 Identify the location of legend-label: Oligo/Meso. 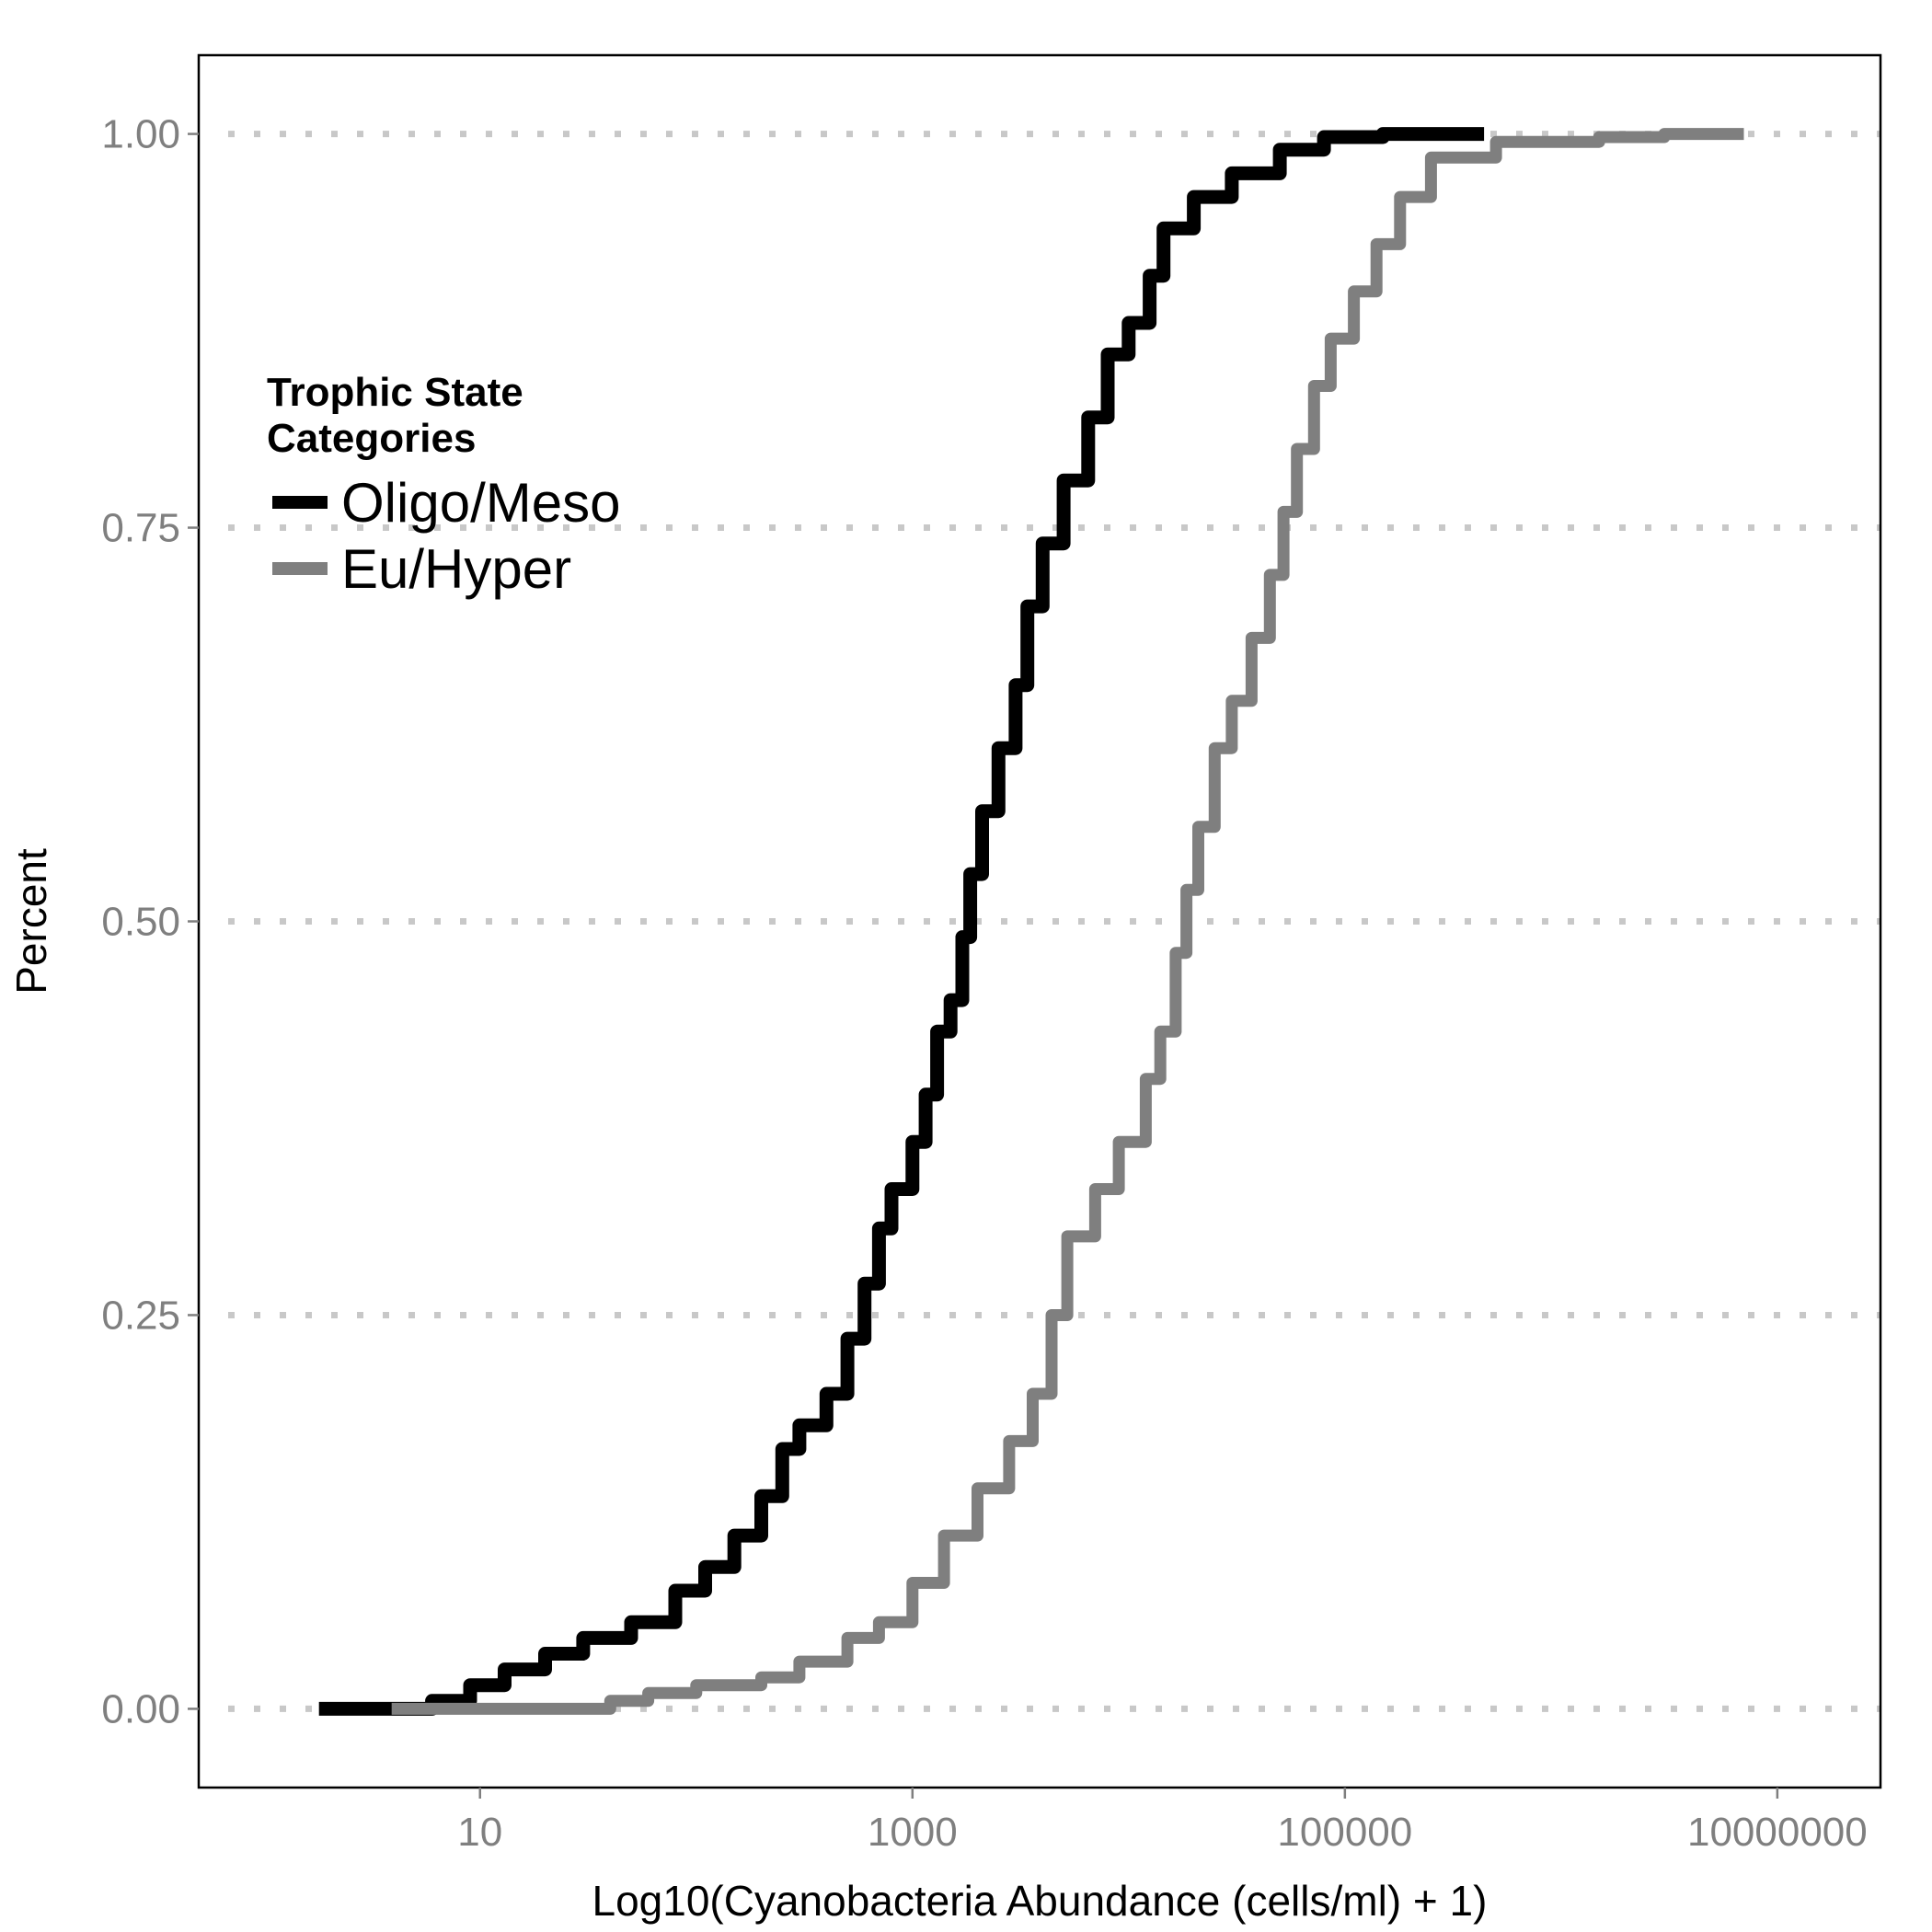
(480, 503).